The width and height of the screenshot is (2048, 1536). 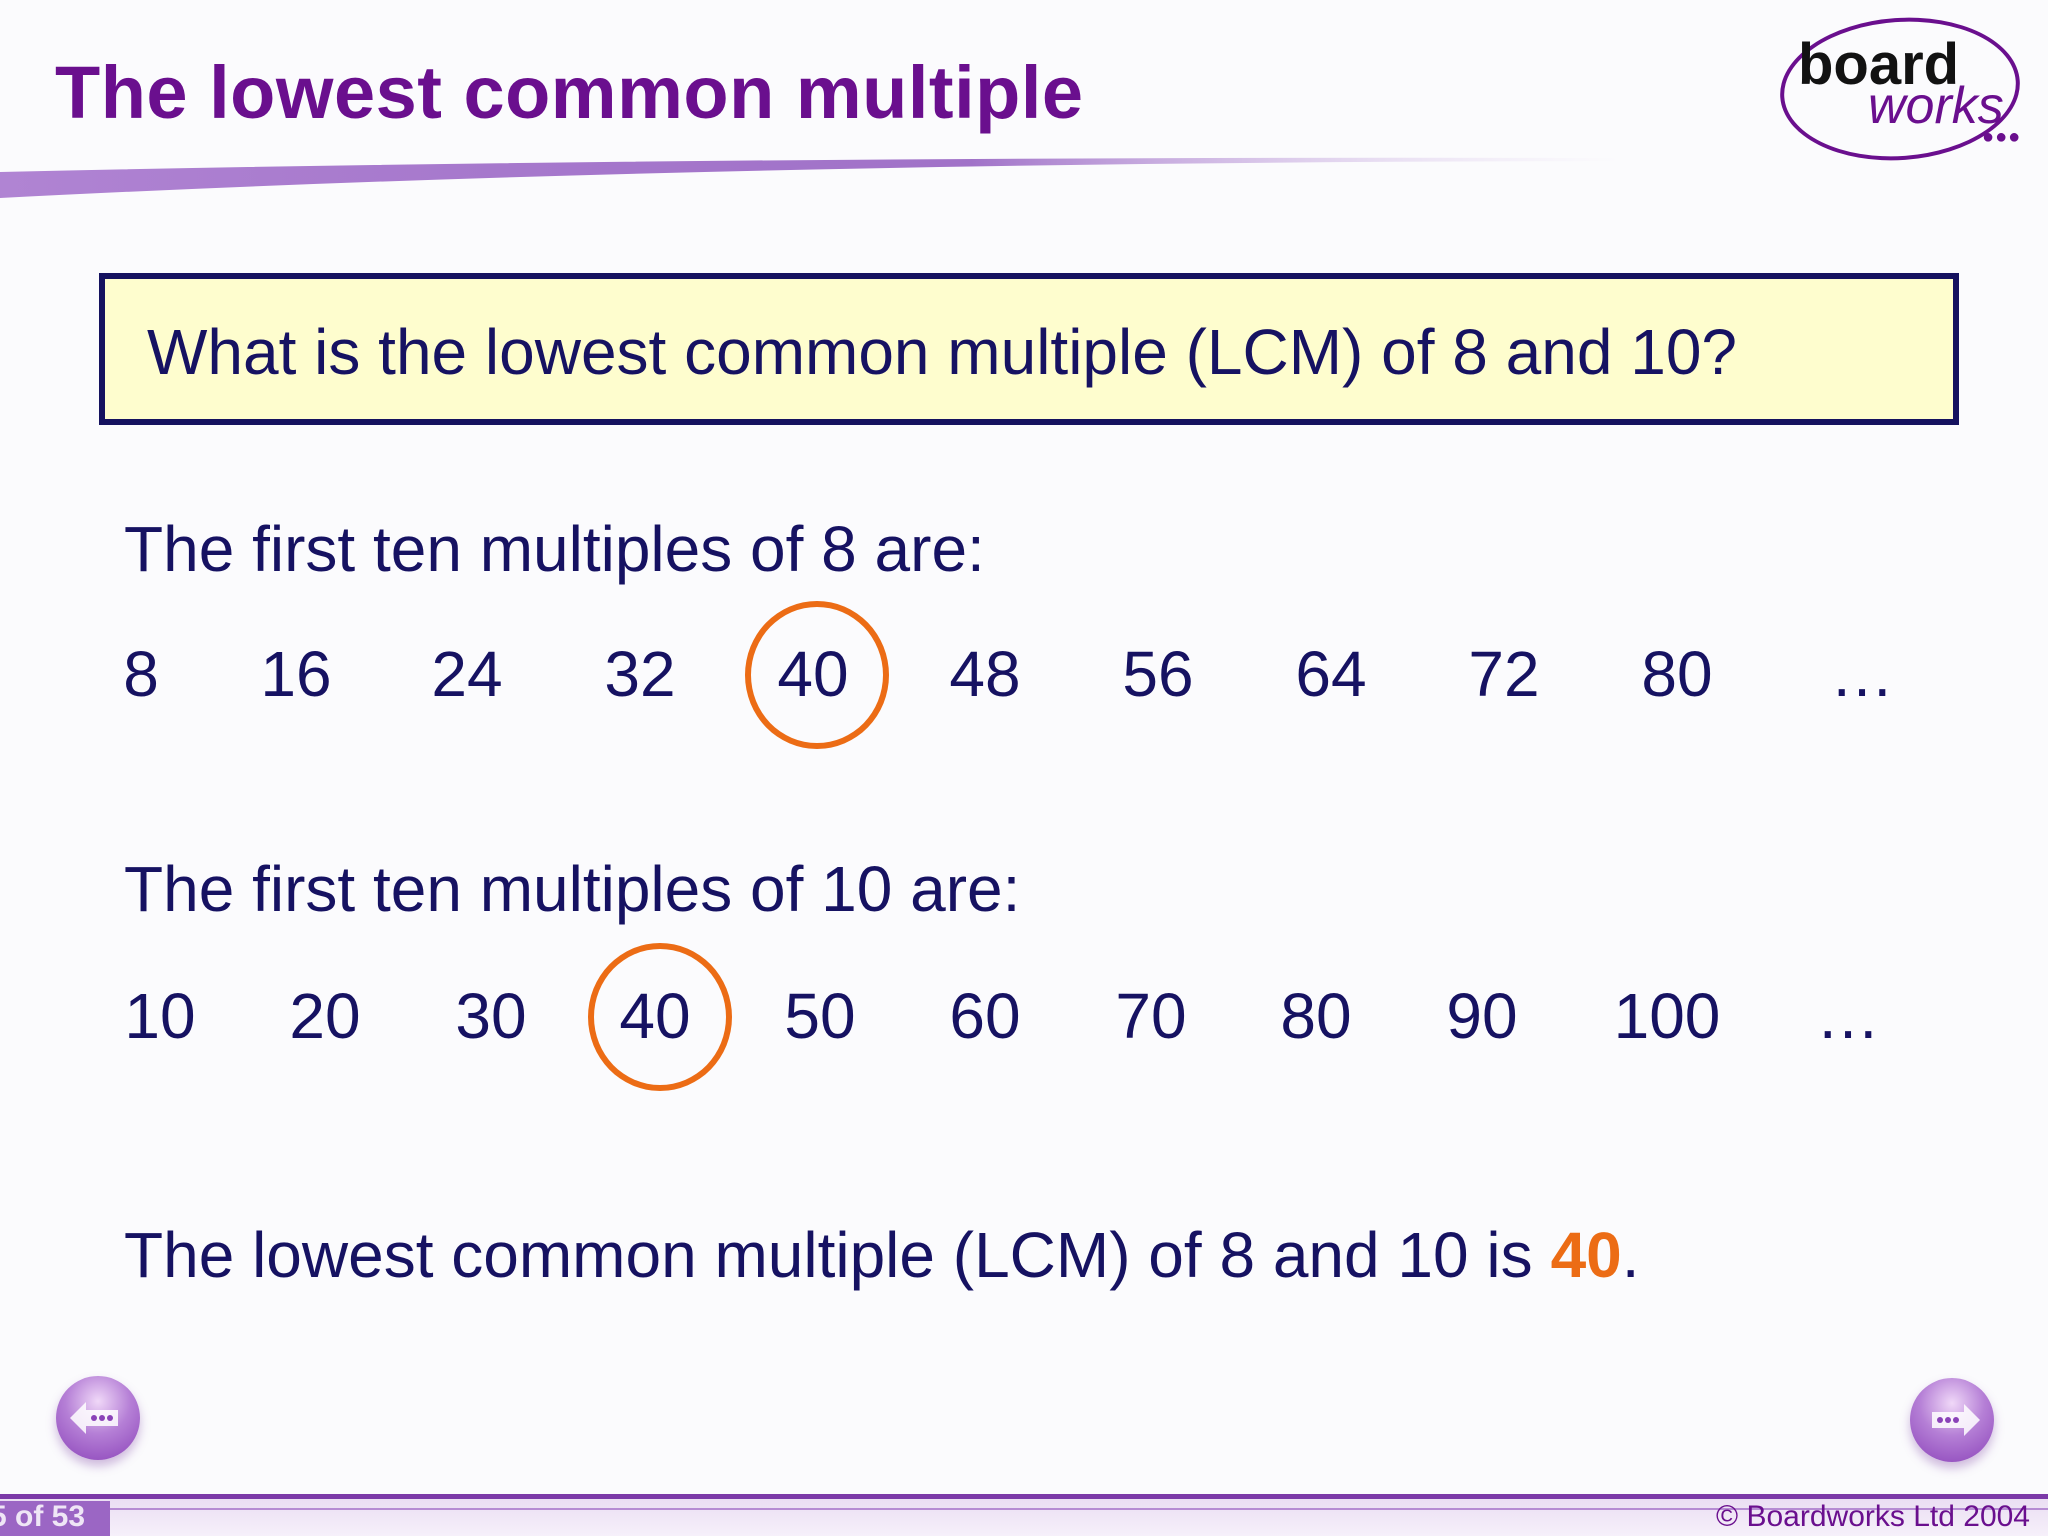 What do you see at coordinates (1151, 1016) in the screenshot?
I see `multiple-of-10: 70` at bounding box center [1151, 1016].